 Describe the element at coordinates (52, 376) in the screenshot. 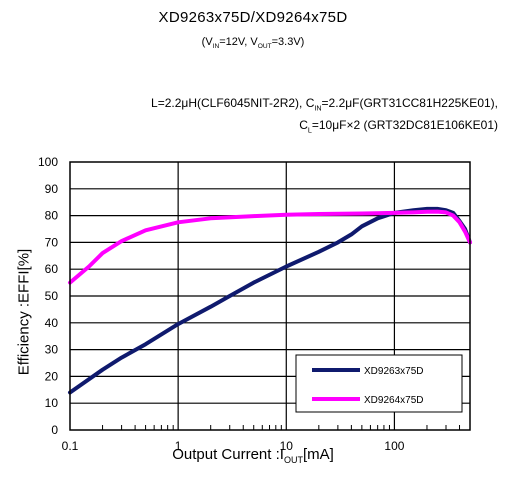

I see `y-tick-label: 20` at that location.